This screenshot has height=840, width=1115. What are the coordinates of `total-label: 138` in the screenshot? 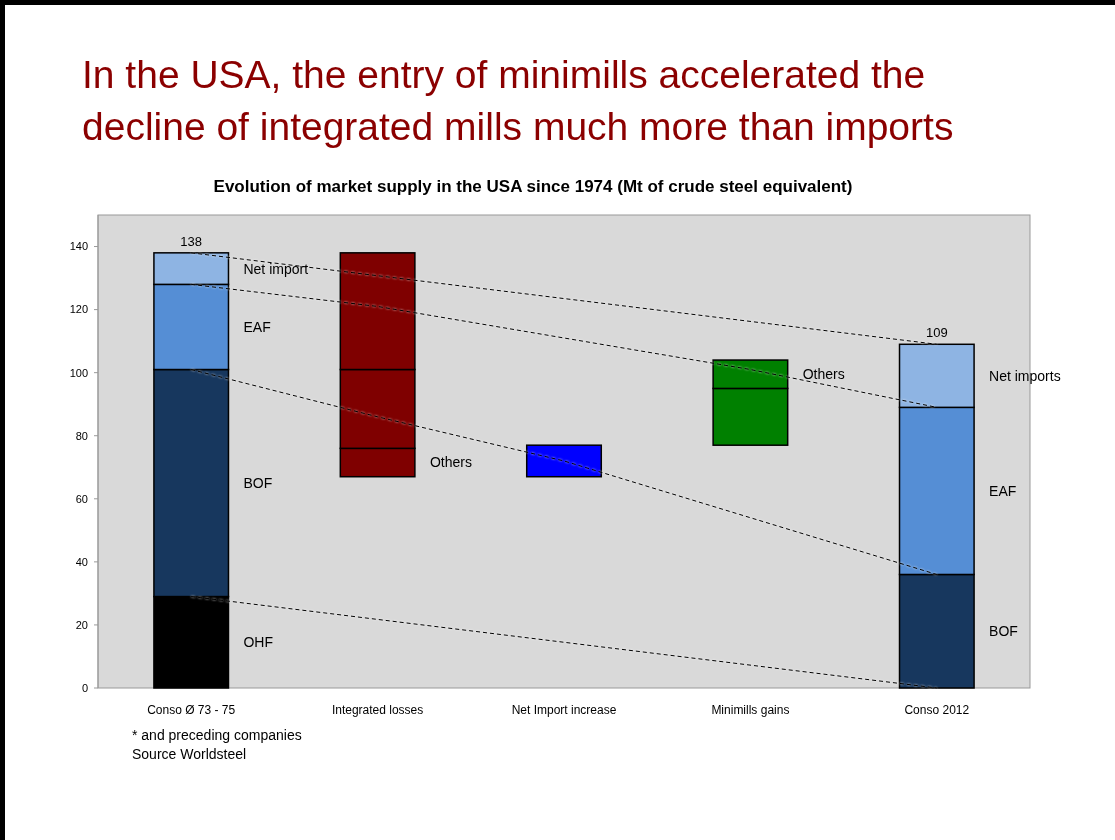 It's located at (191, 241).